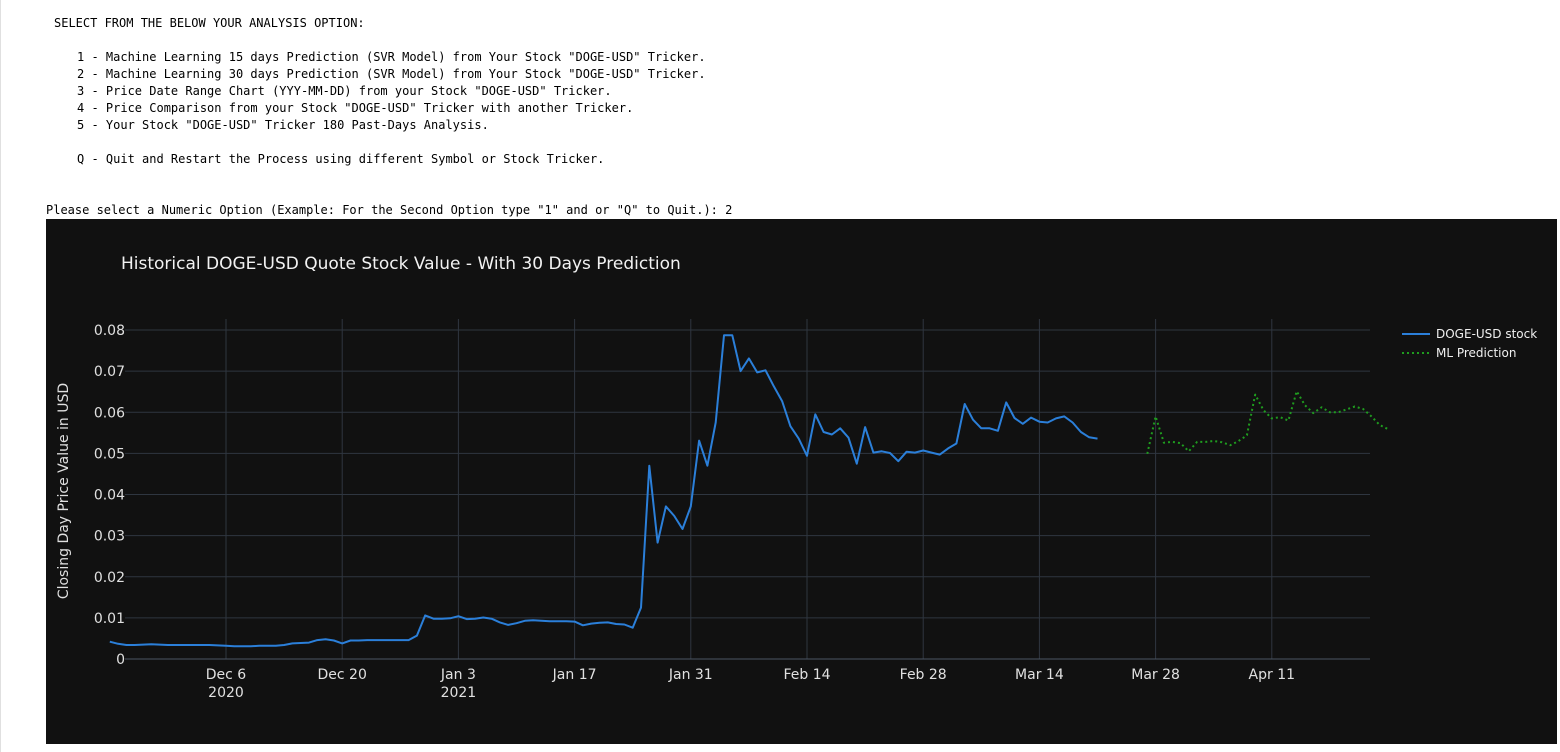 The width and height of the screenshot is (1560, 752). I want to click on y-tick-label: 0.08, so click(109, 331).